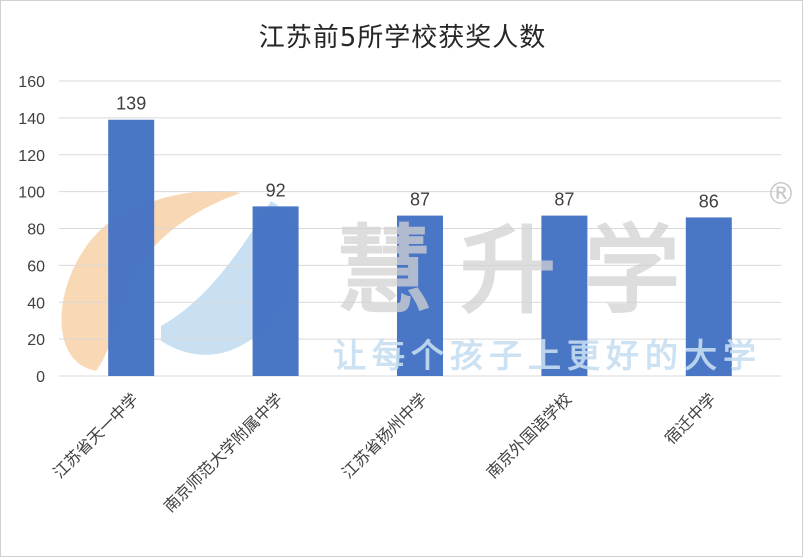  Describe the element at coordinates (223, 452) in the screenshot. I see `x-tick-label: 南京师范大学附属中学` at that location.